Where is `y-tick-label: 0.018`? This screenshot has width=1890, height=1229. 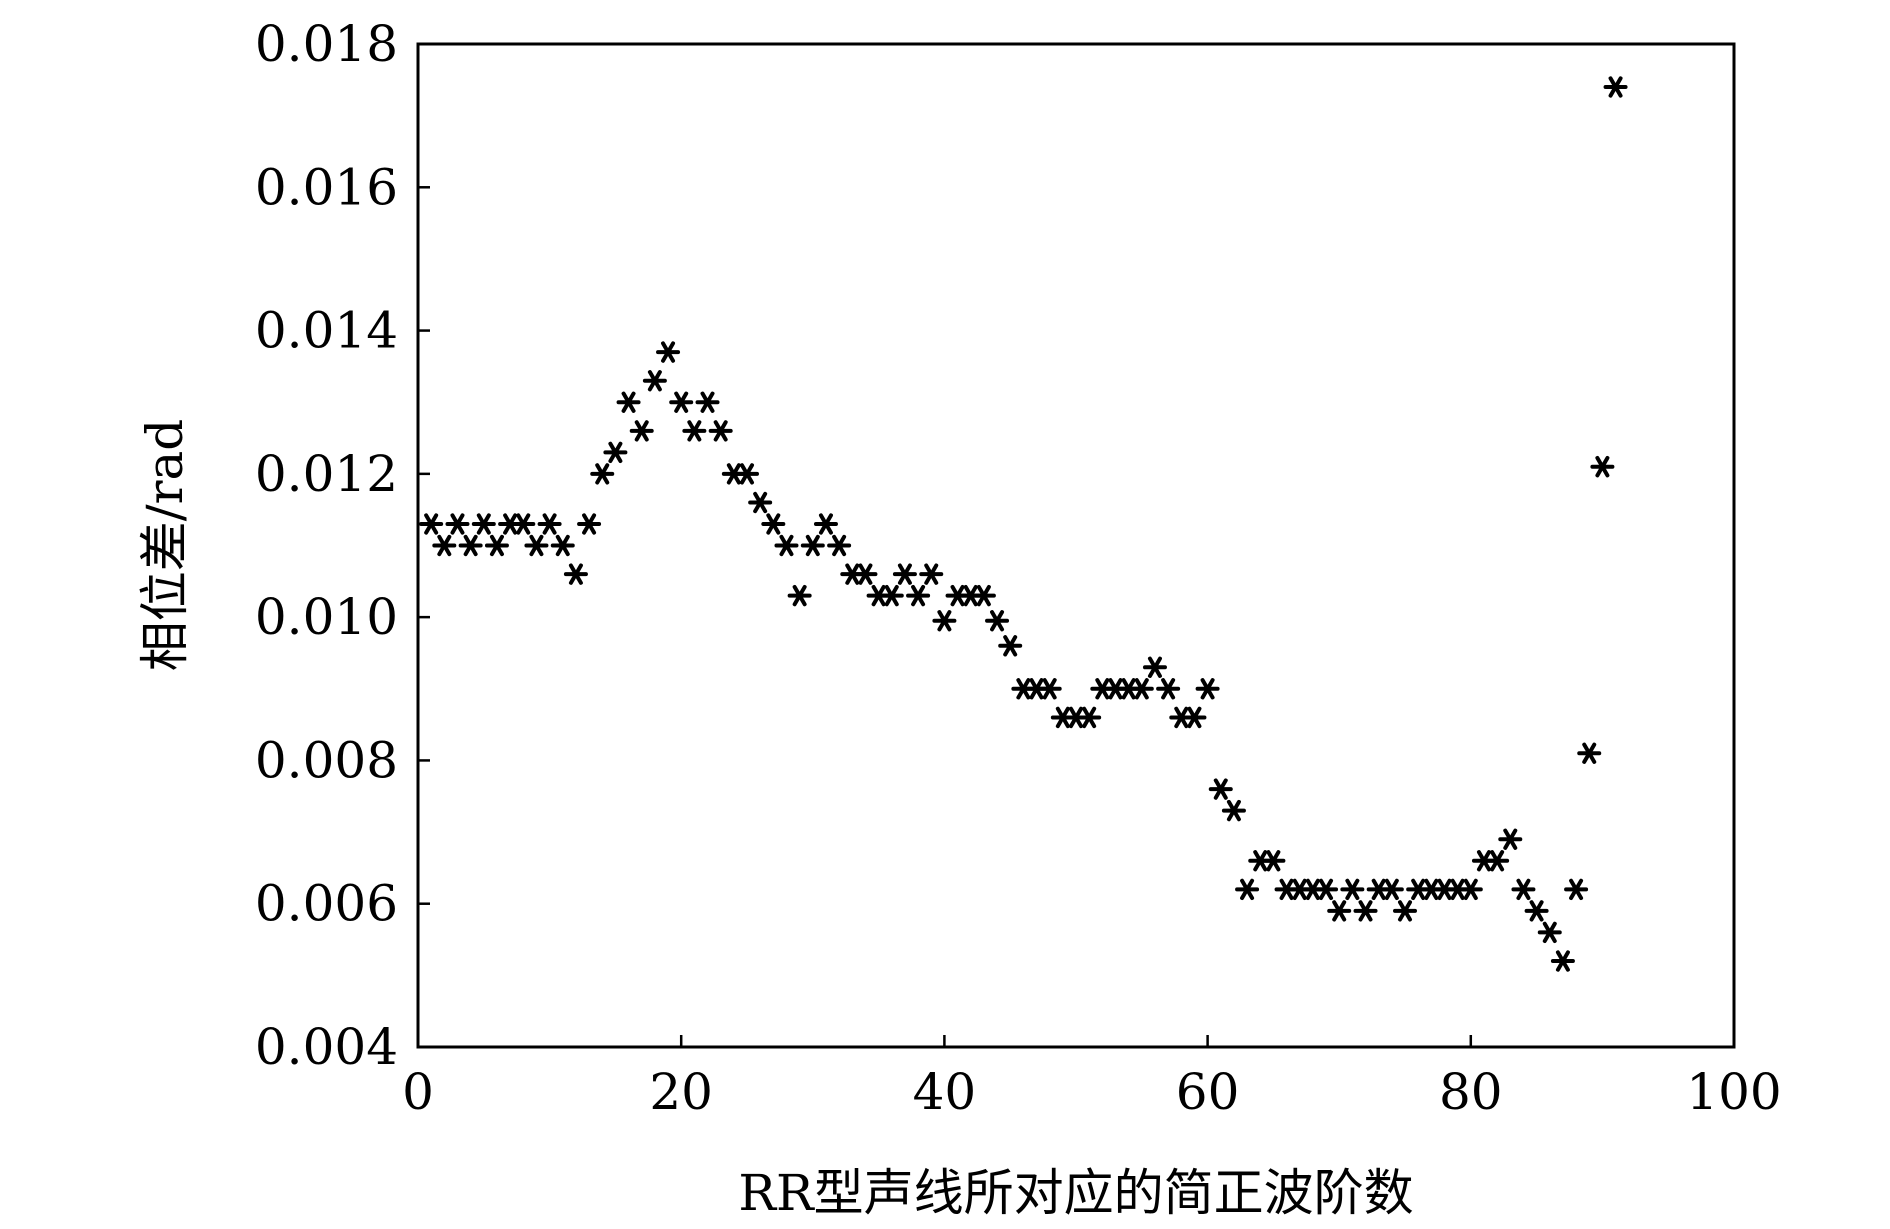 y-tick-label: 0.018 is located at coordinates (326, 44).